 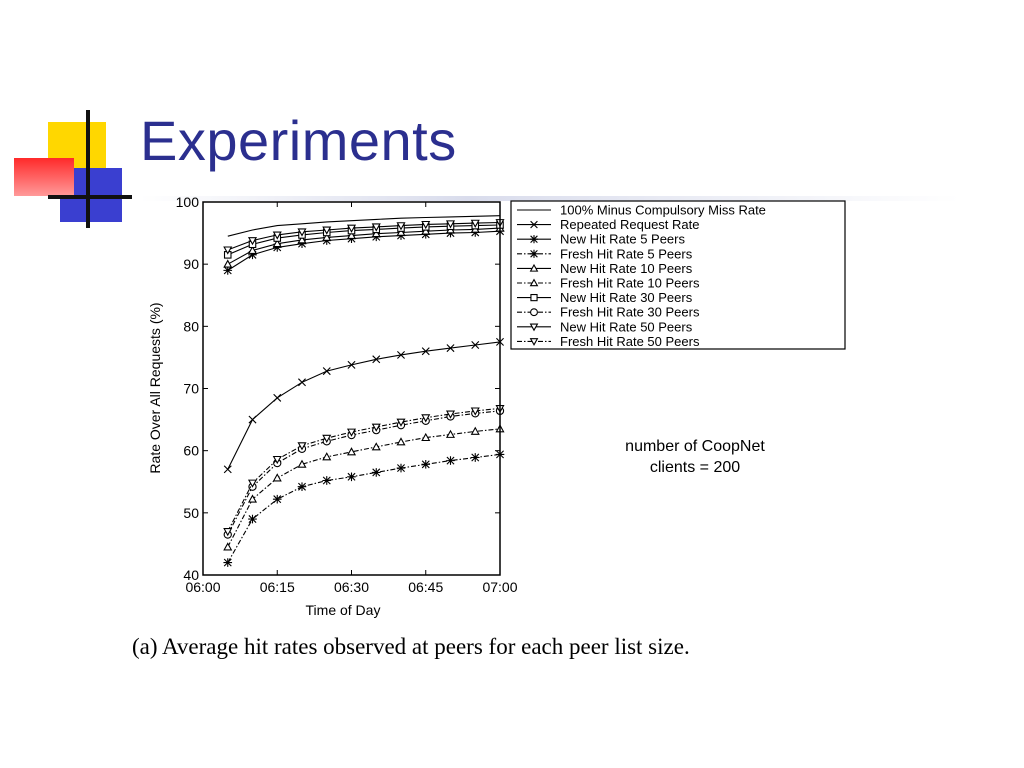 I want to click on legend-frame, so click(x=678, y=275).